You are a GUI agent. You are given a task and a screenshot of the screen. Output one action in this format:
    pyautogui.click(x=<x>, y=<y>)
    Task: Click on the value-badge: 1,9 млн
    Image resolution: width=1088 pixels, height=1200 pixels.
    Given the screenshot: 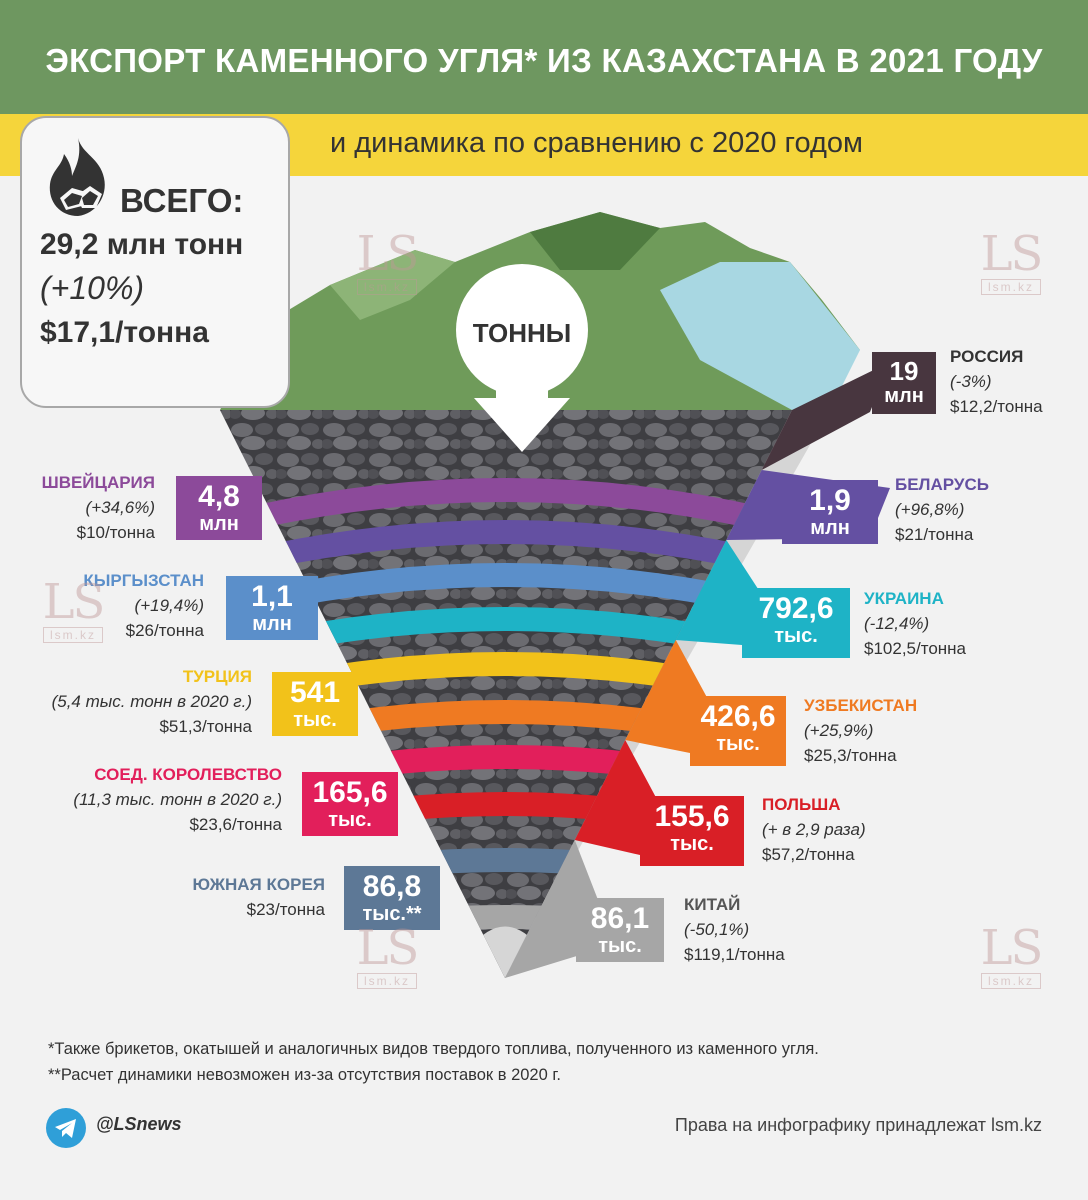 What is the action you would take?
    pyautogui.click(x=830, y=512)
    